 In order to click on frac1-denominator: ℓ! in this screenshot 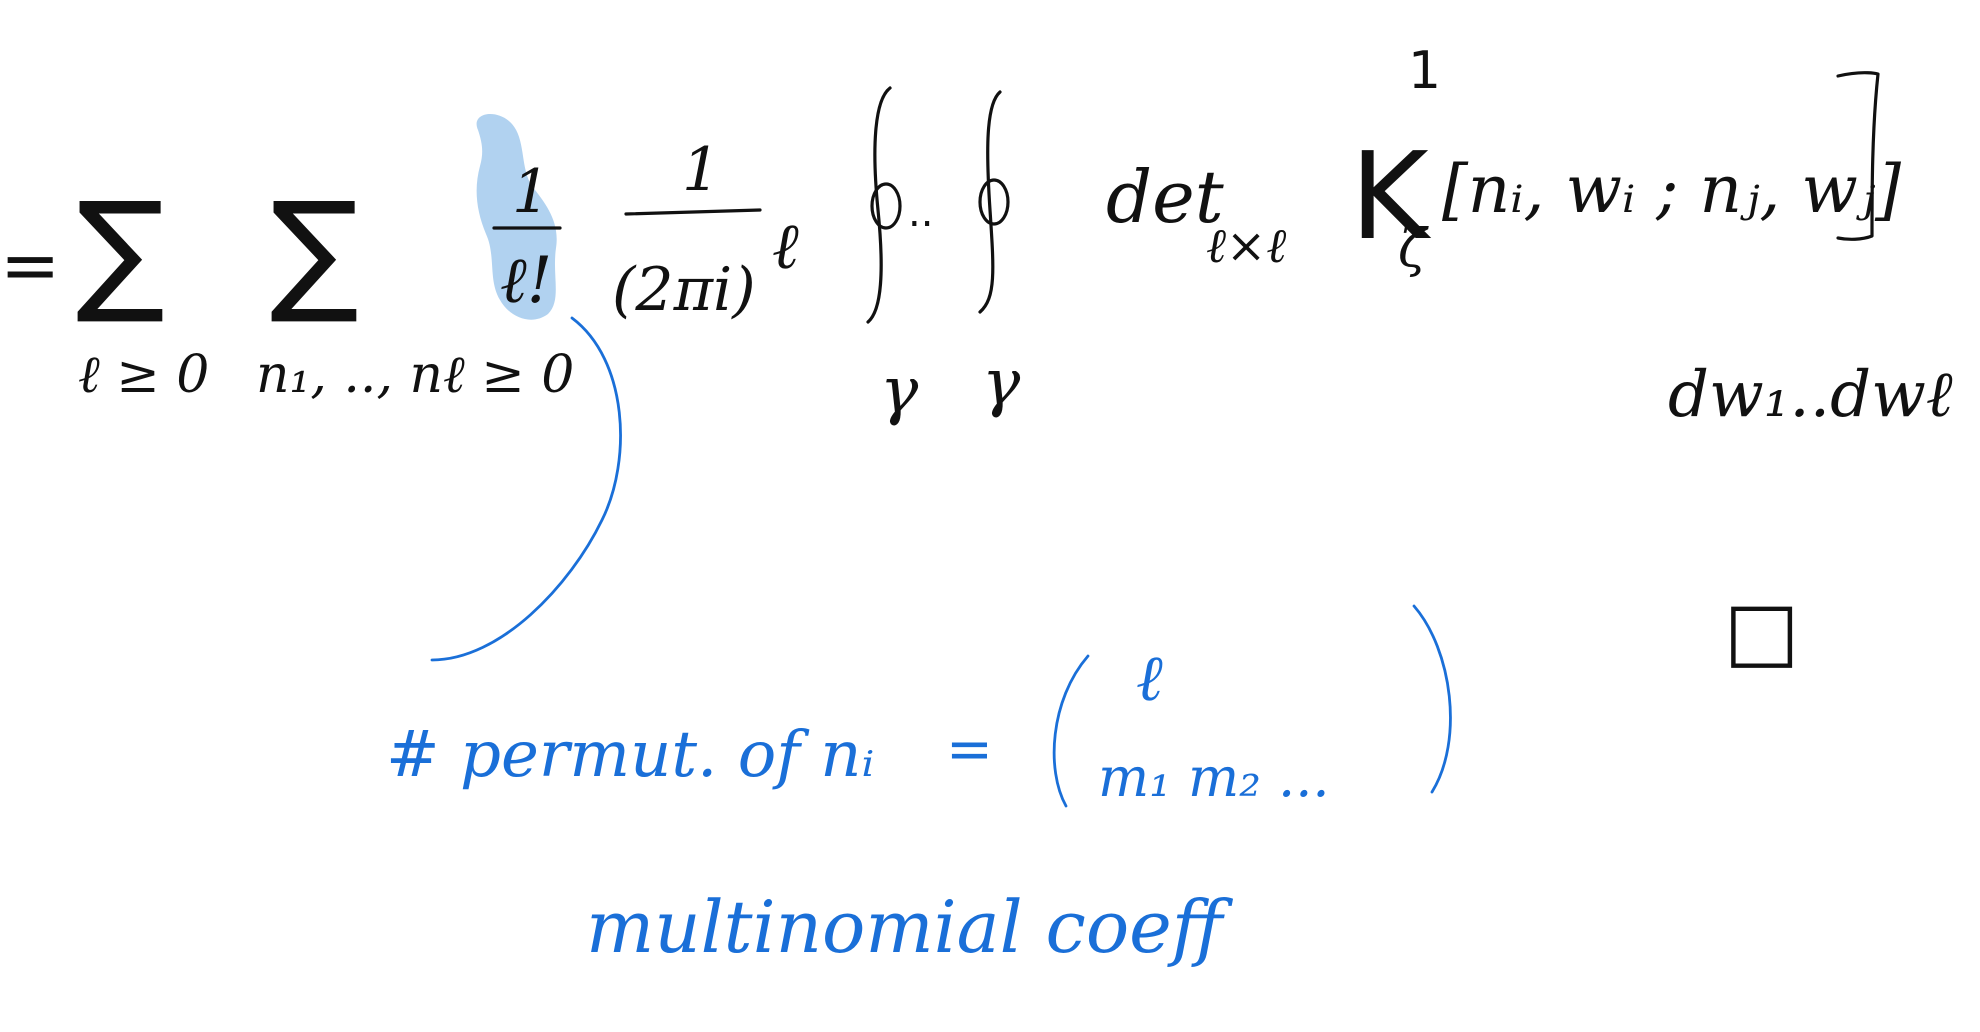, I will do `click(526, 281)`.